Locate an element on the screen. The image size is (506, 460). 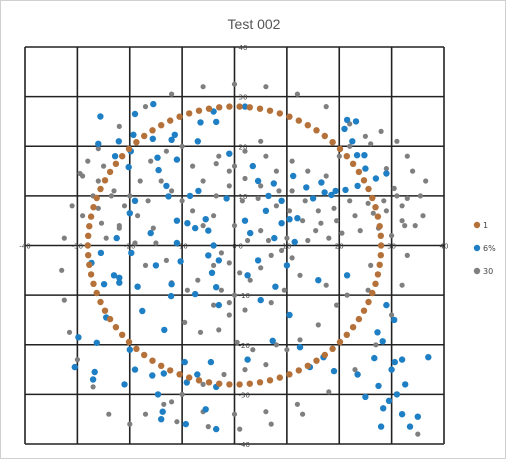
x-tick-label: -30 is located at coordinates (77, 247).